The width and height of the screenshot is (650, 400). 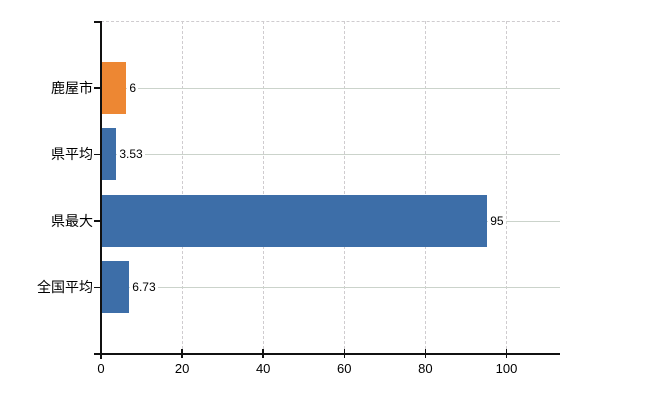 I want to click on category-label: 鹿屋市, so click(x=72, y=87).